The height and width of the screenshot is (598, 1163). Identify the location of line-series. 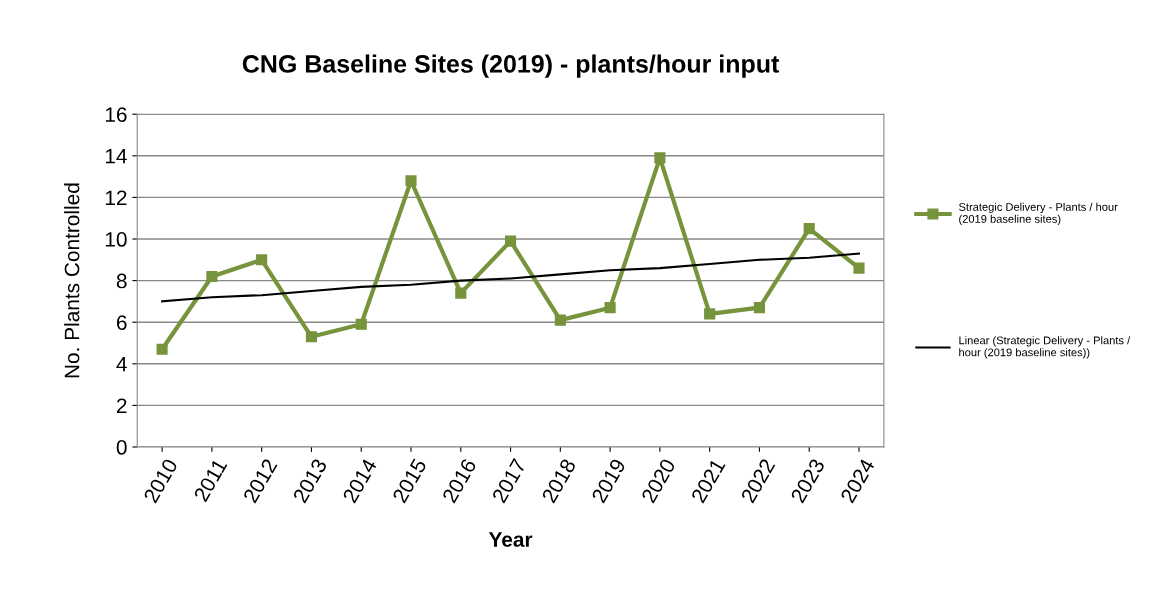
(511, 277).